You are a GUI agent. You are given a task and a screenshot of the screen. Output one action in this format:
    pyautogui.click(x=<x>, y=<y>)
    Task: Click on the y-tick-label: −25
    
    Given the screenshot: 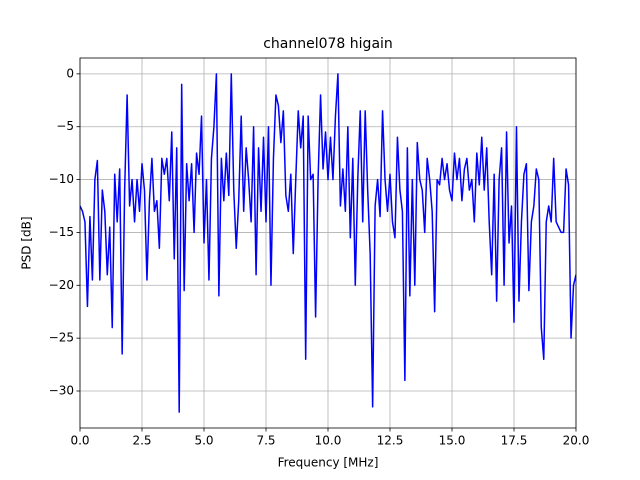 What is the action you would take?
    pyautogui.click(x=61, y=338)
    